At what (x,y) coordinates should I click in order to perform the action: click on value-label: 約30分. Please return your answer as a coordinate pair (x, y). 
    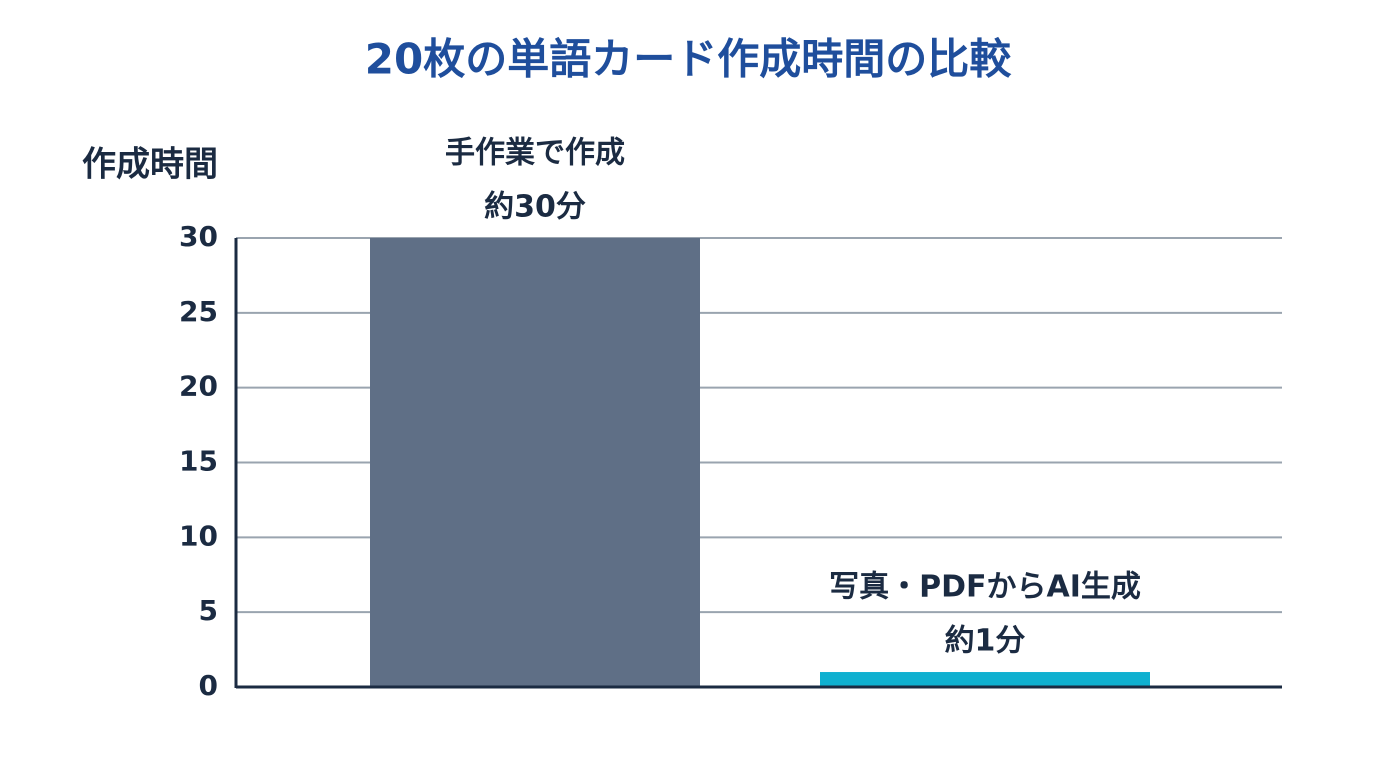
    Looking at the image, I should click on (535, 207).